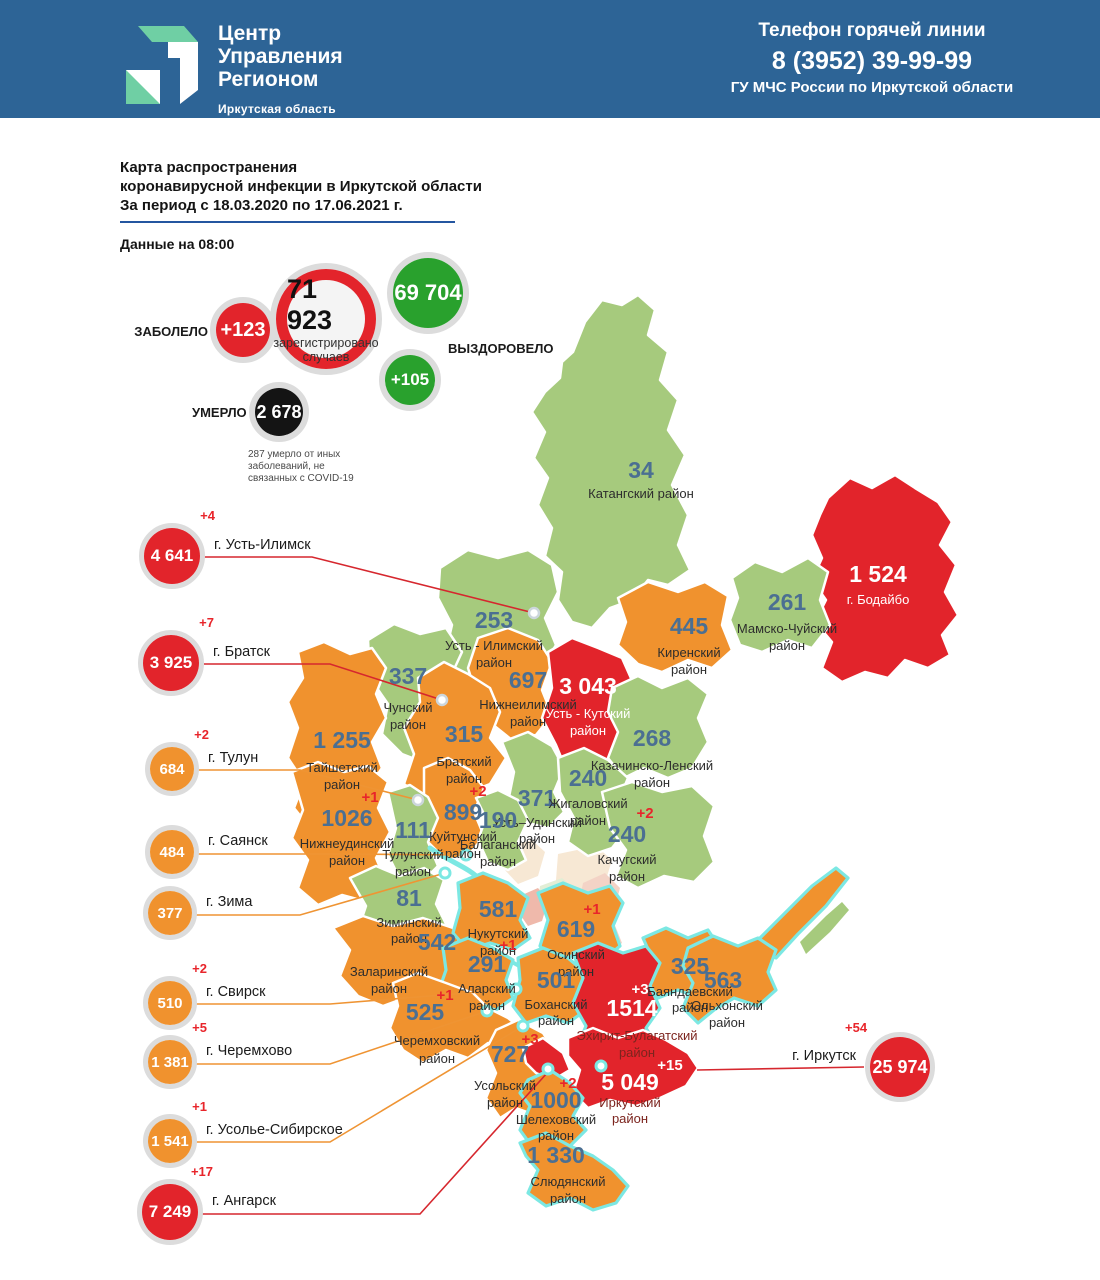 This screenshot has width=1100, height=1280. I want to click on svg-text: +3, so click(529, 1039).